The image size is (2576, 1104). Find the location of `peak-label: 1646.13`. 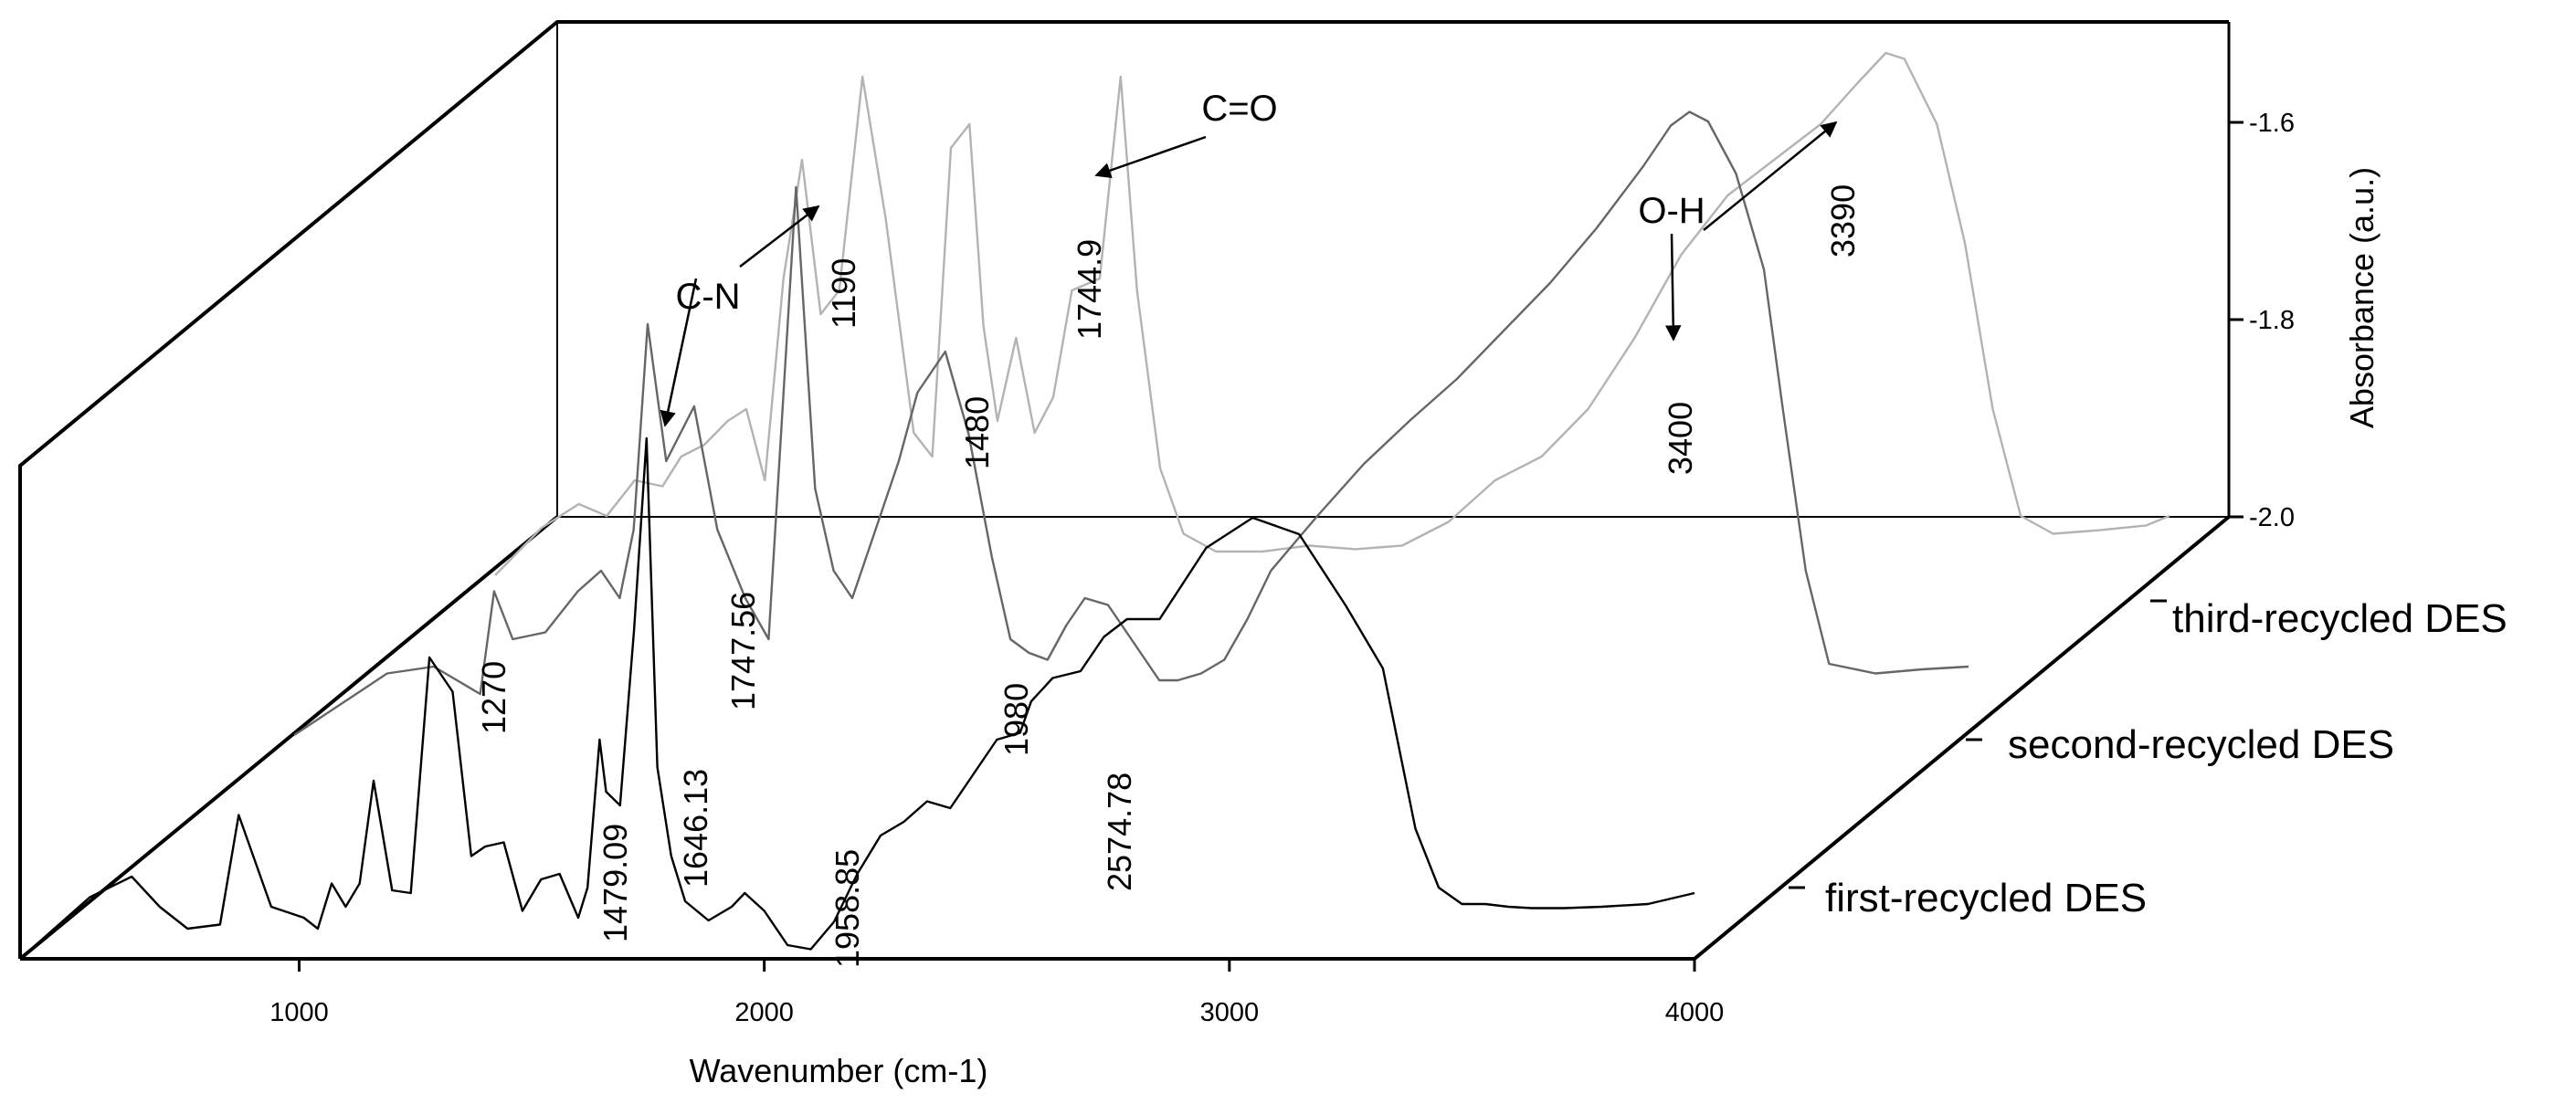

peak-label: 1646.13 is located at coordinates (695, 828).